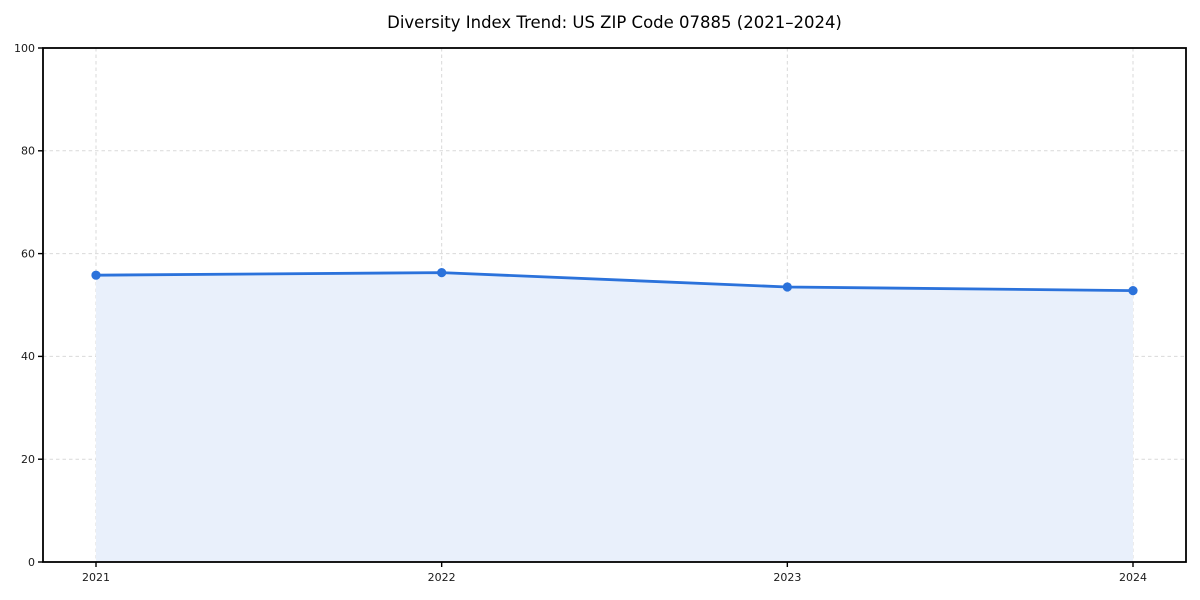 The image size is (1200, 600). I want to click on x-tick-label: 2022, so click(442, 577).